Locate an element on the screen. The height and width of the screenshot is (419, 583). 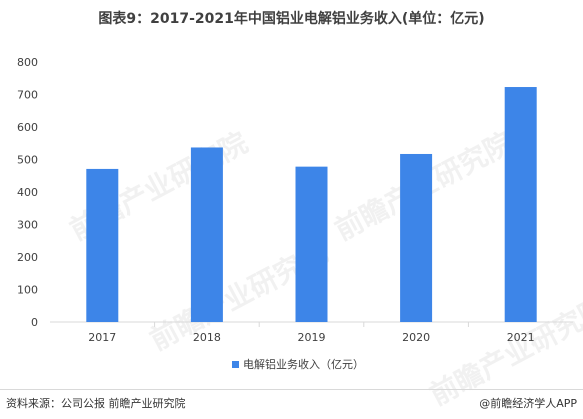
y-tick-label: 0 is located at coordinates (34, 322).